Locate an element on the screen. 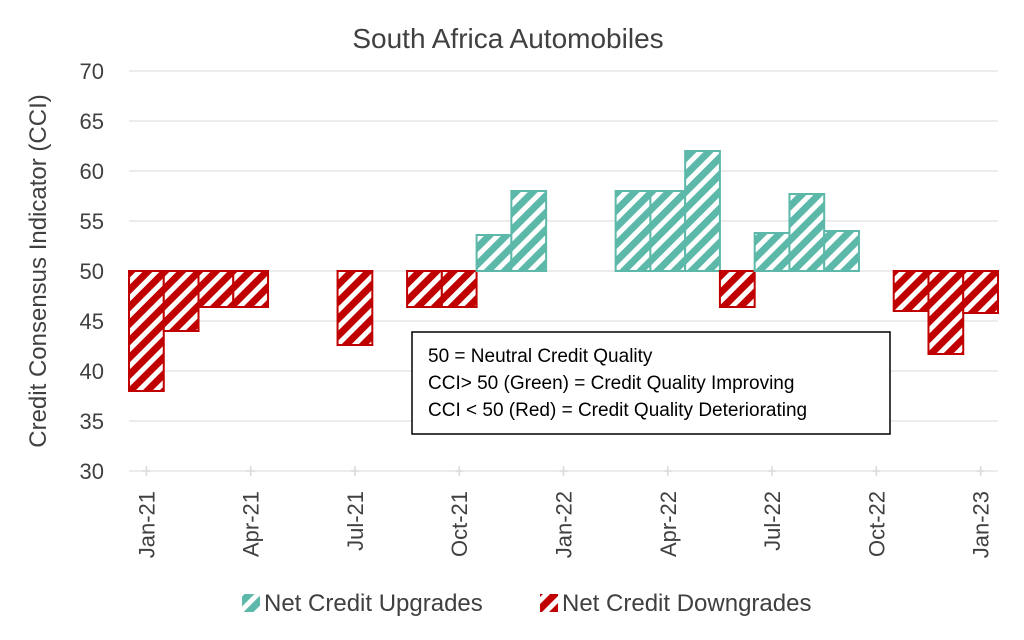  x-tick-label: Apr-21 is located at coordinates (251, 524).